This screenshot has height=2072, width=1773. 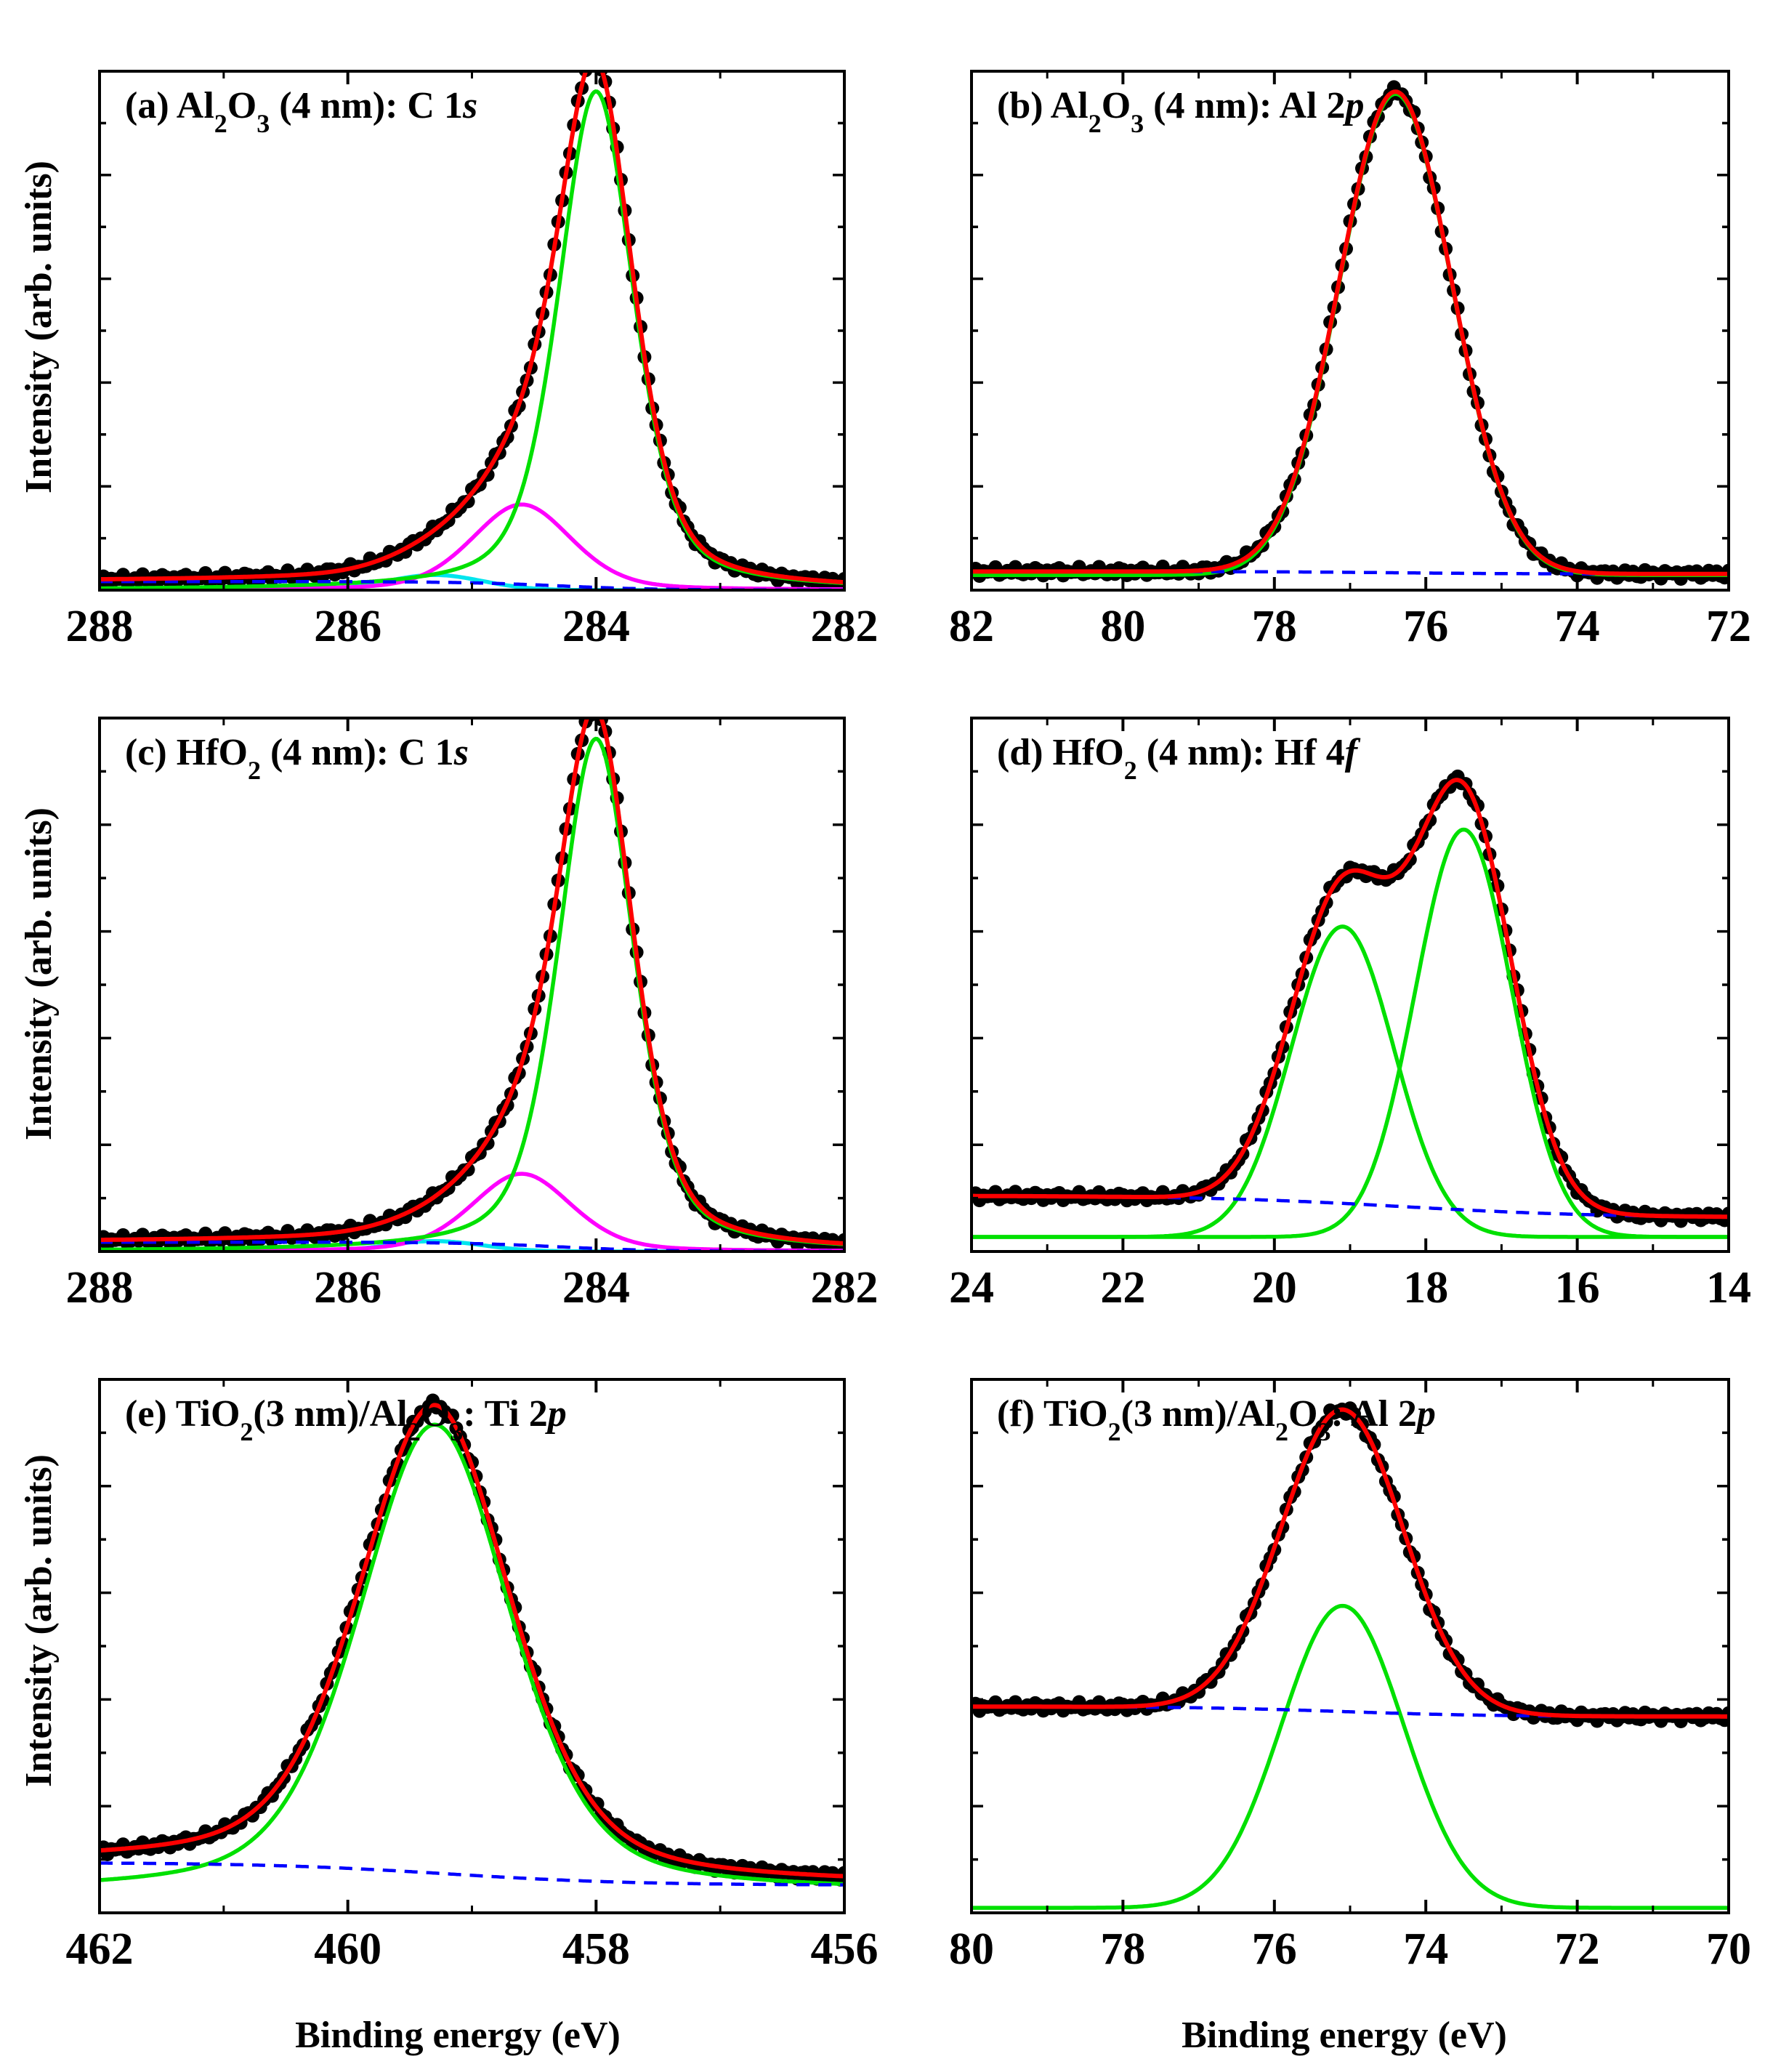 I want to click on x-tick-label: 78, so click(x=1122, y=1949).